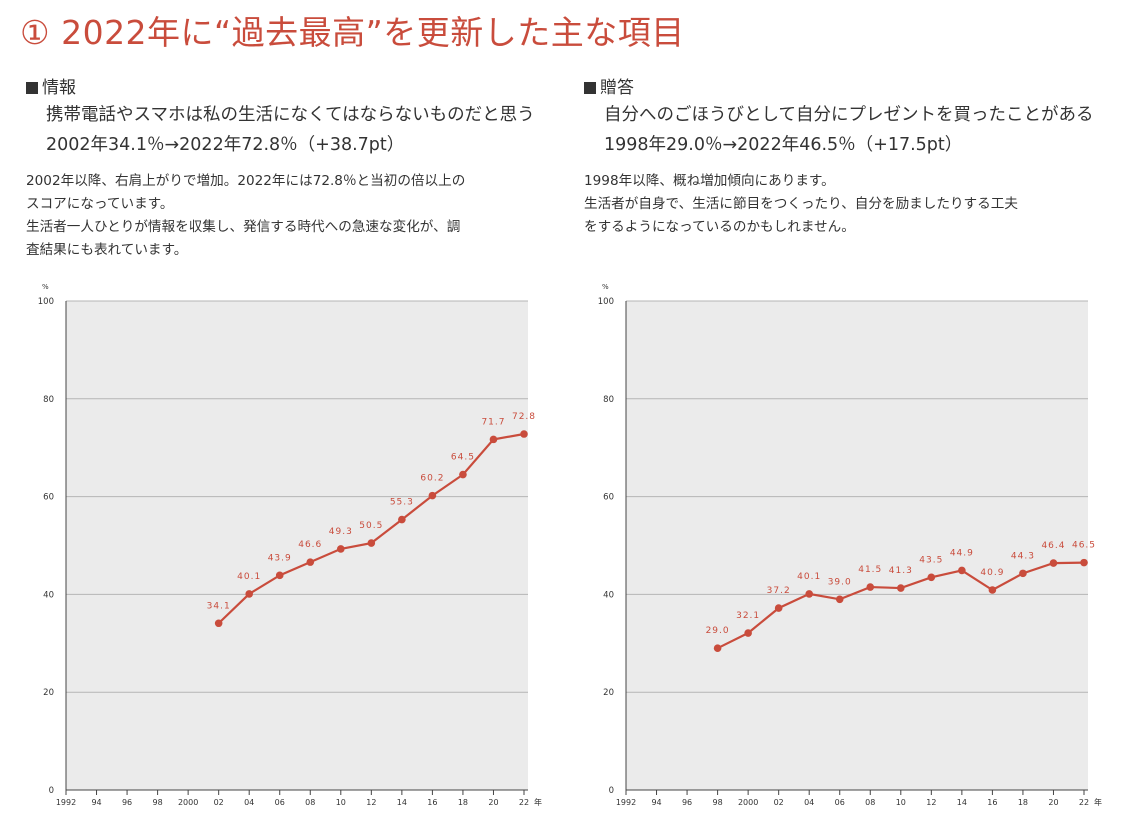  I want to click on x-tick-label: 02, so click(219, 802).